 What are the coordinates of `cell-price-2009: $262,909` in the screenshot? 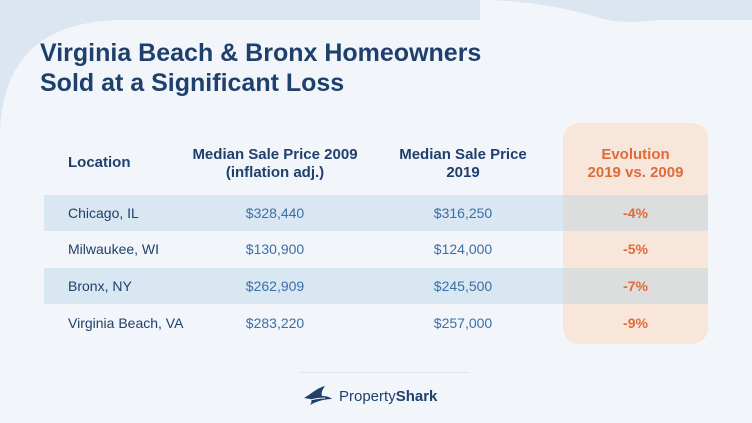 It's located at (275, 286).